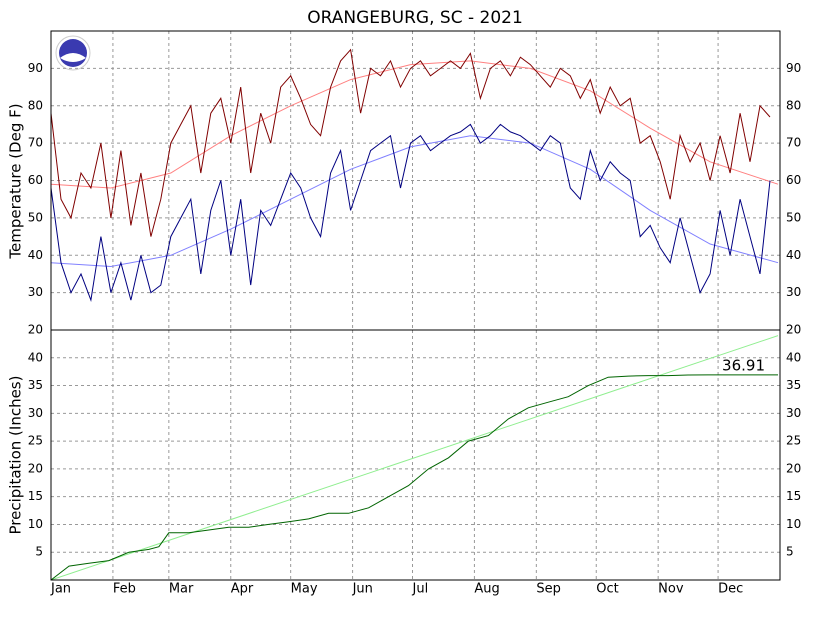 The image size is (830, 620). What do you see at coordinates (181, 589) in the screenshot?
I see `x-tick-label: Mar` at bounding box center [181, 589].